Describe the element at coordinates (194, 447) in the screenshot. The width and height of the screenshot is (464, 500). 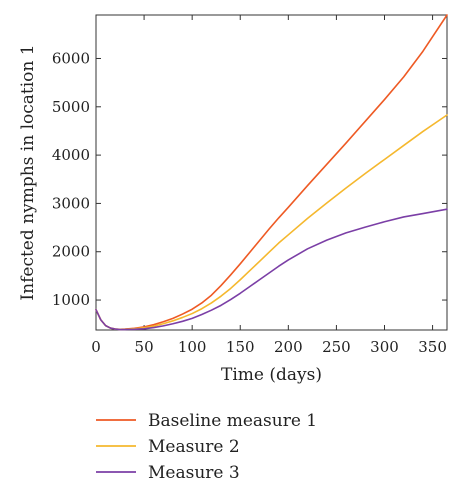
I see `legend-label: Measure 2` at that location.